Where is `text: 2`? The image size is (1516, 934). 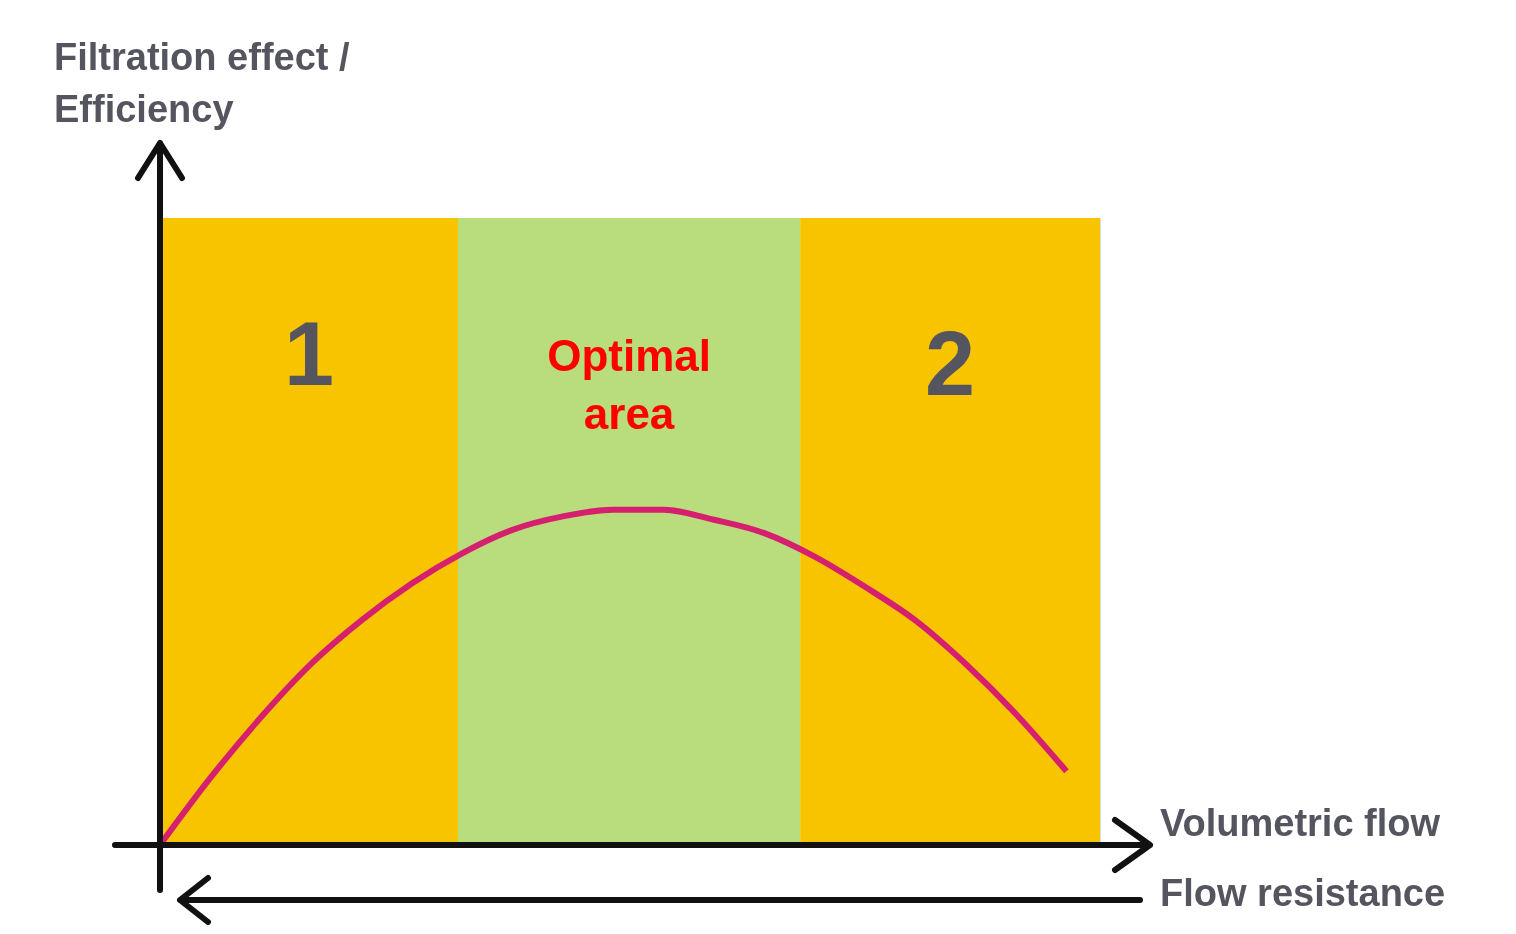
text: 2 is located at coordinates (950, 364).